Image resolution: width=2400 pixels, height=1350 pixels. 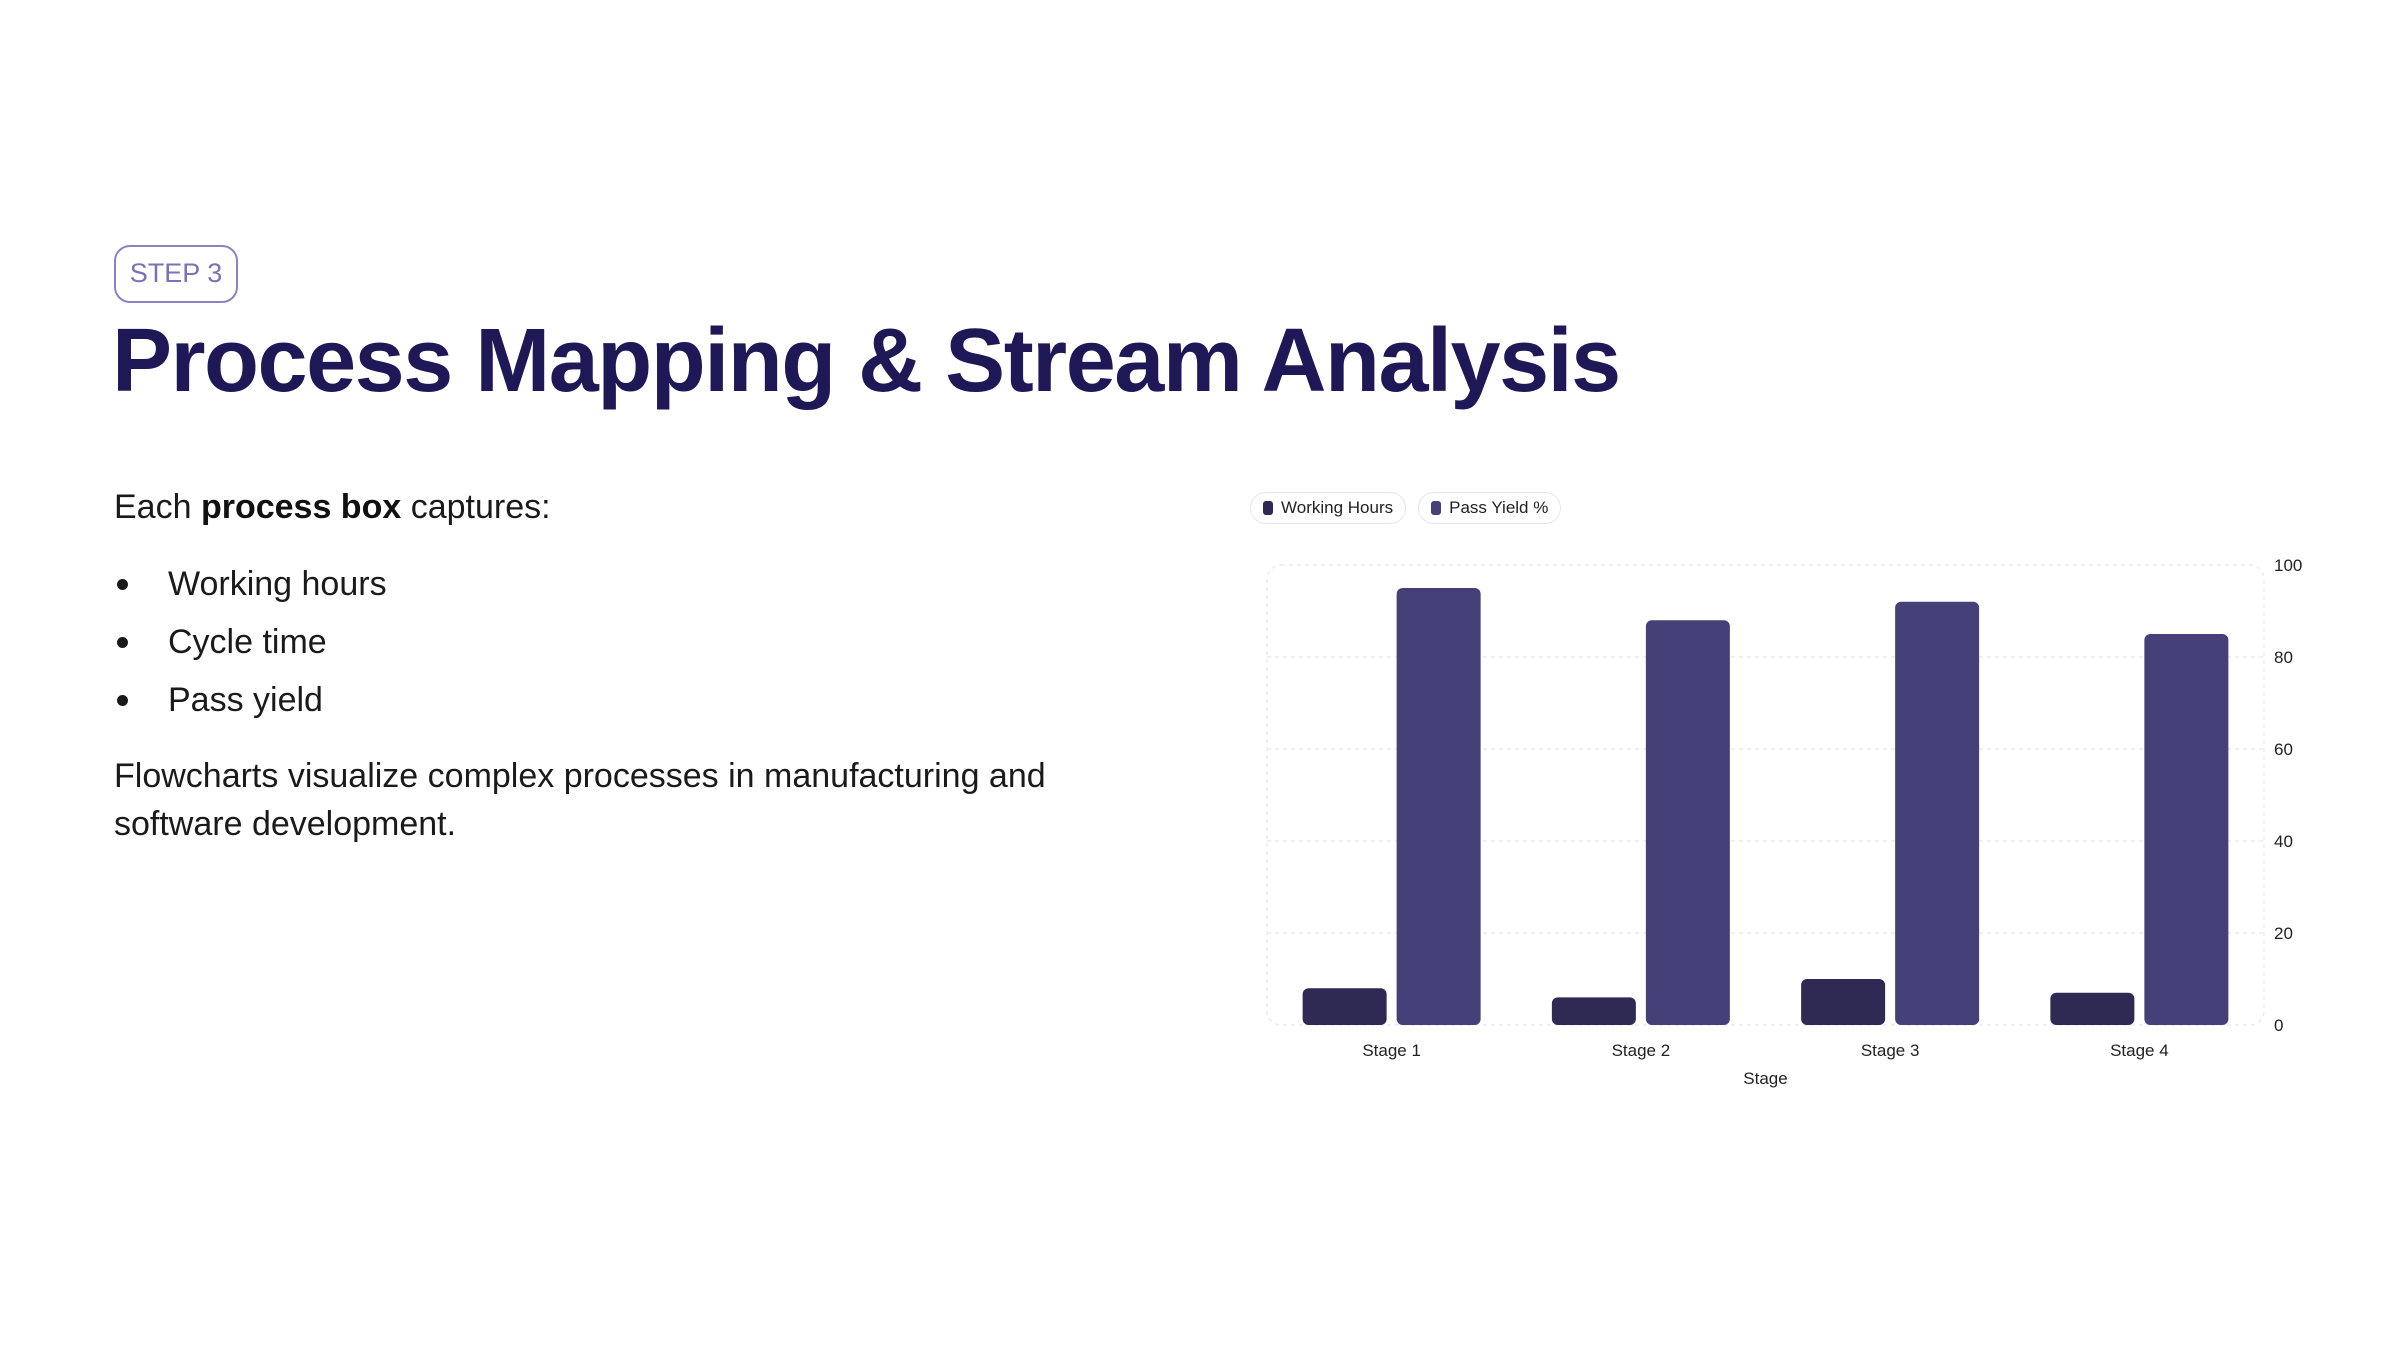 I want to click on legend-item-pass-yield: Pass Yield %, so click(x=1490, y=508).